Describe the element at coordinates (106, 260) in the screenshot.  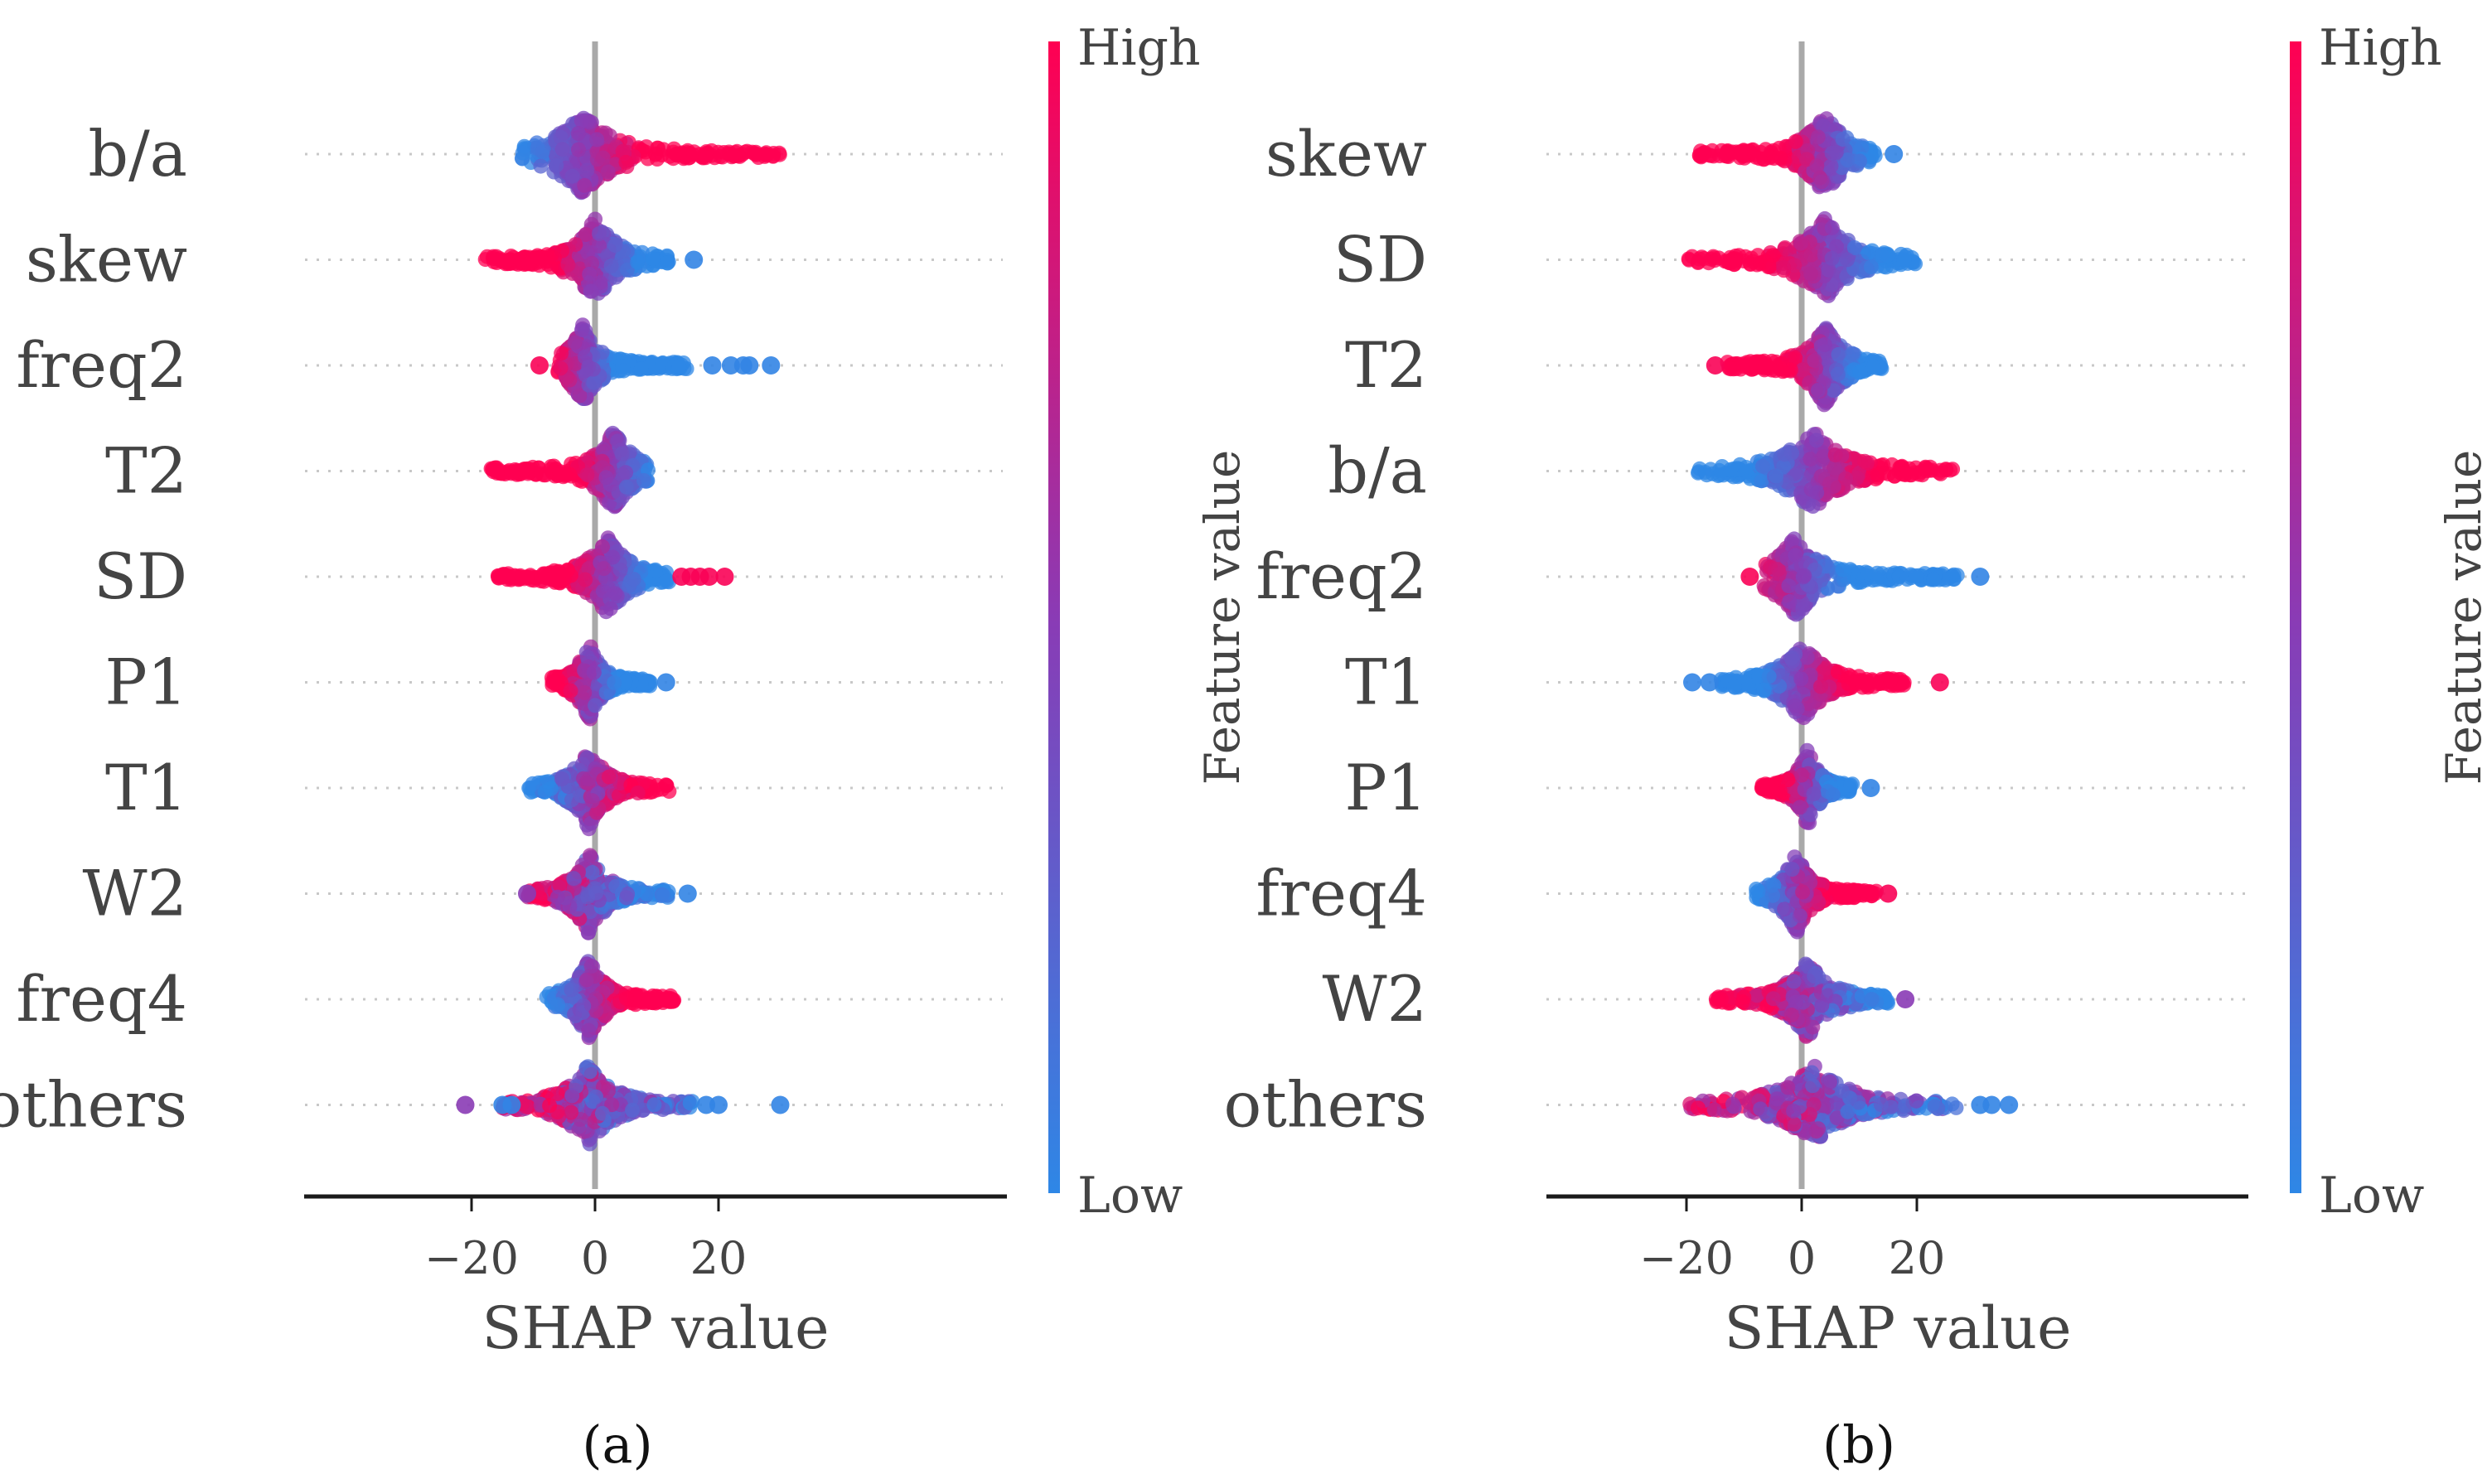
I see `feature-label: skew` at that location.